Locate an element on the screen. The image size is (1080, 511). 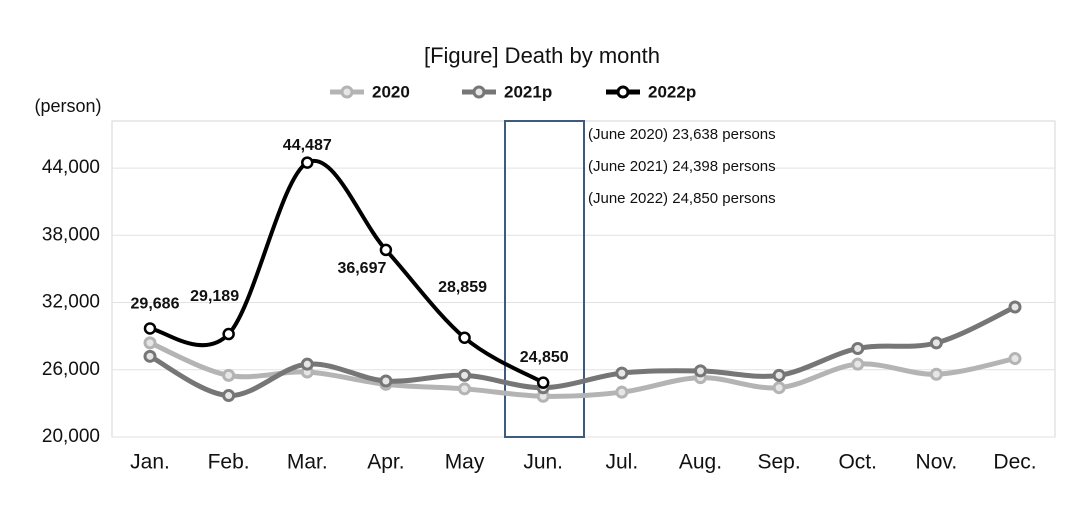
x-tick-label: Jun. is located at coordinates (543, 462).